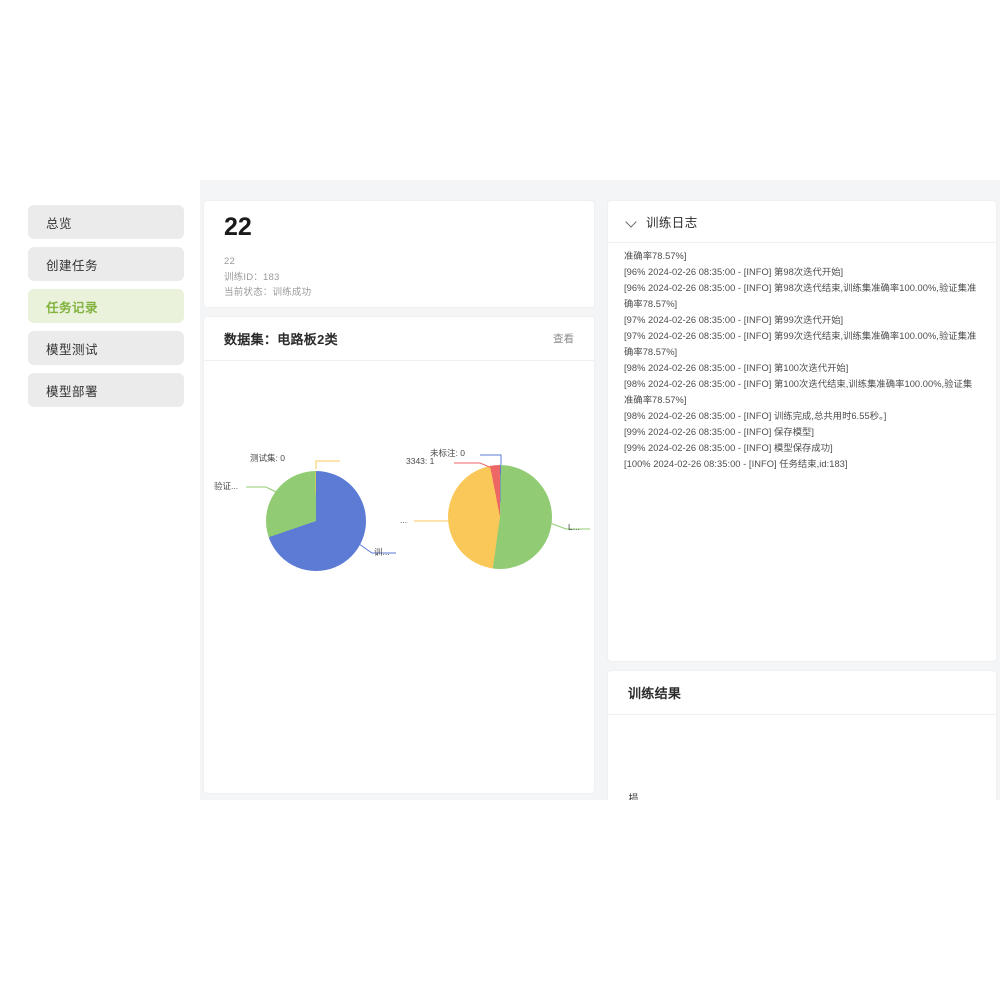 This screenshot has height=1000, width=1000. I want to click on split-pie-leaders, so click(321, 507).